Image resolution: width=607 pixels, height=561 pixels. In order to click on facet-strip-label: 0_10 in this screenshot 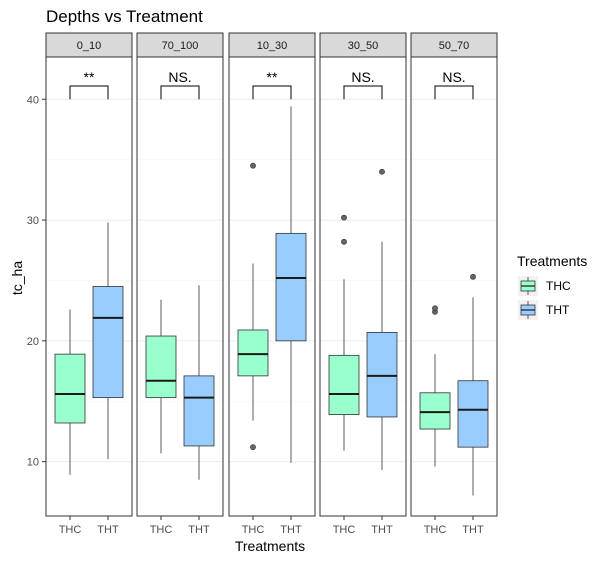, I will do `click(89, 46)`.